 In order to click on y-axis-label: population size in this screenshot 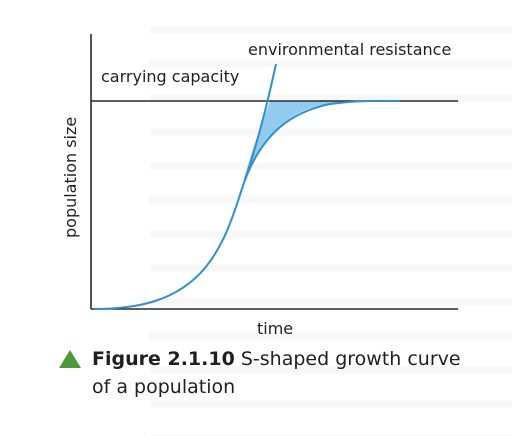, I will do `click(70, 177)`.